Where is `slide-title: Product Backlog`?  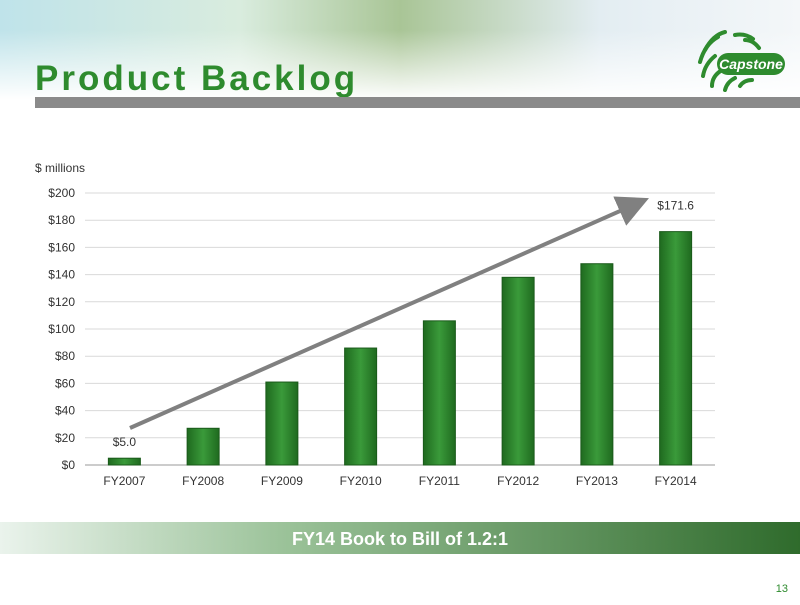
slide-title: Product Backlog is located at coordinates (196, 78).